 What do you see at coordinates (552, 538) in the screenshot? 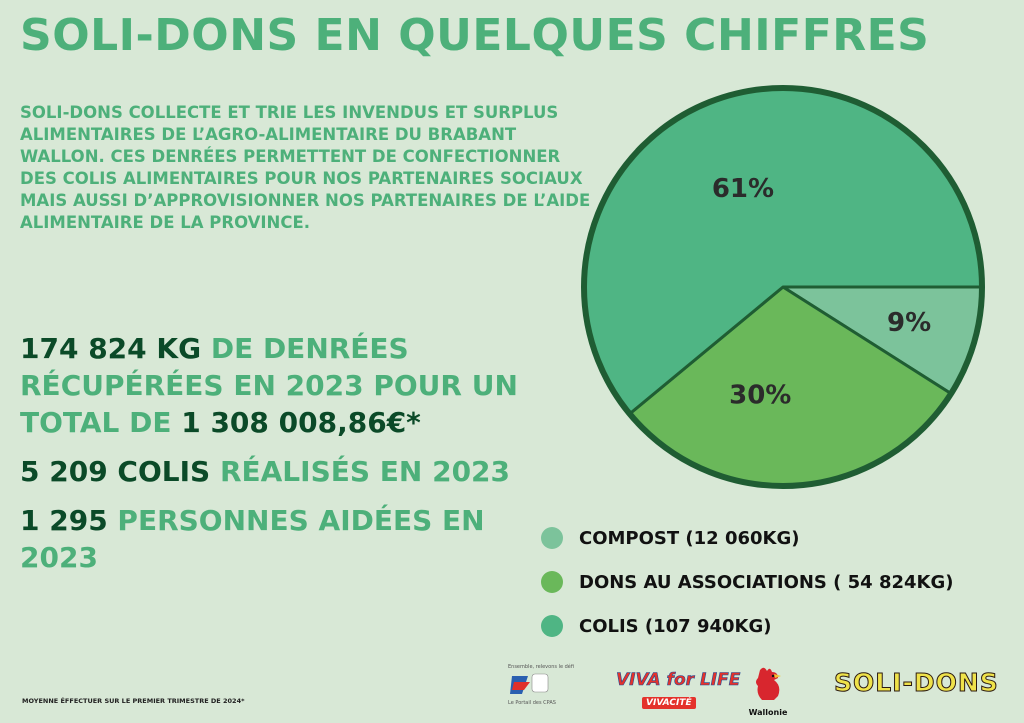
I see `legend-swatch-compost` at bounding box center [552, 538].